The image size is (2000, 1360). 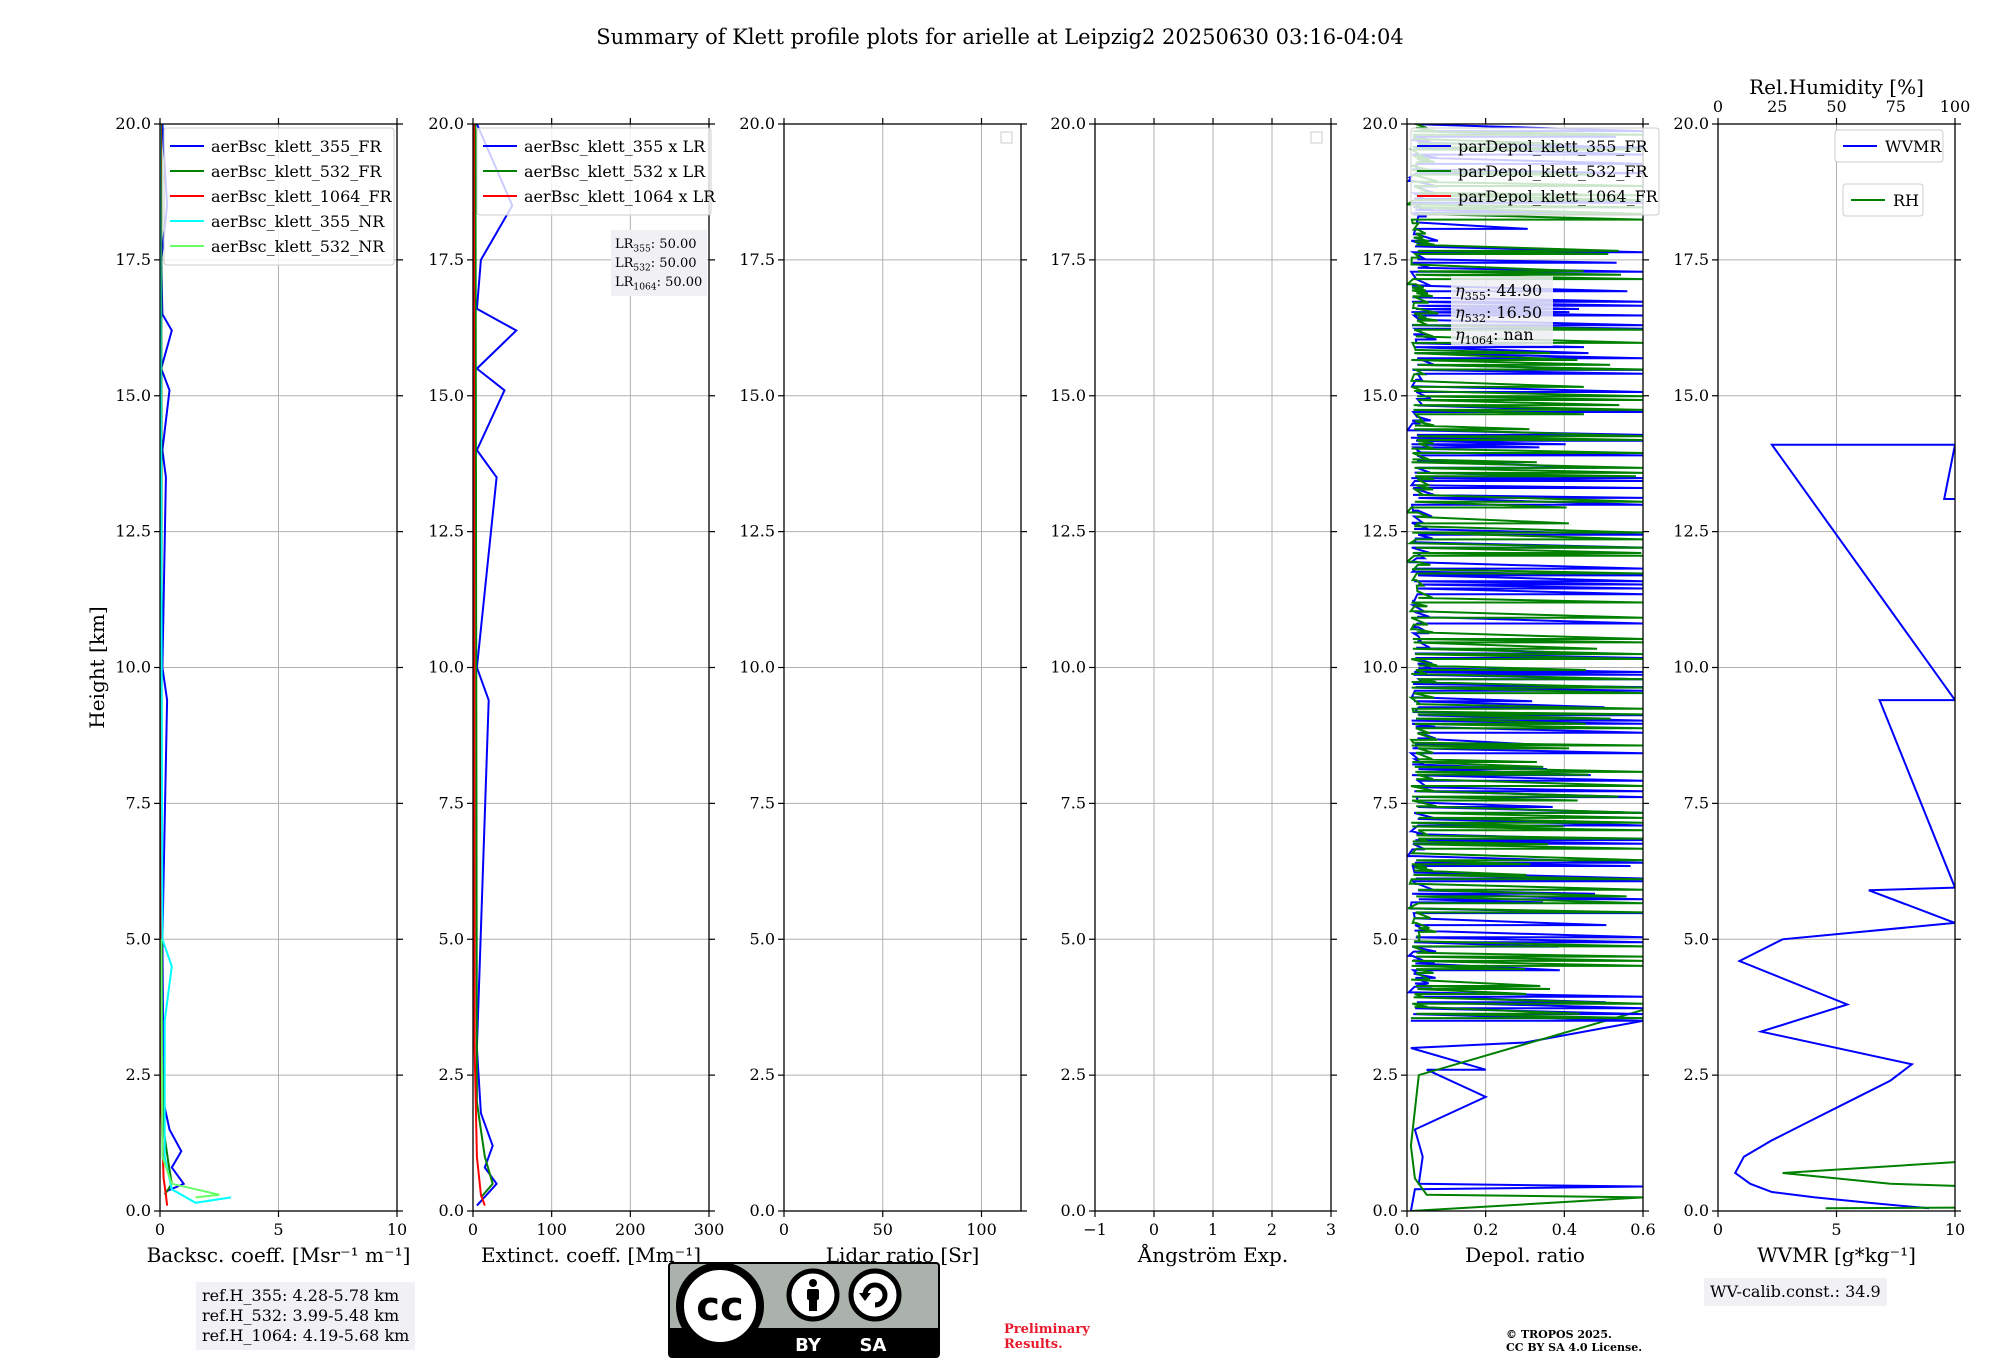 I want to click on series-line-parDepol_klett_532_FR, so click(x=1526, y=1109).